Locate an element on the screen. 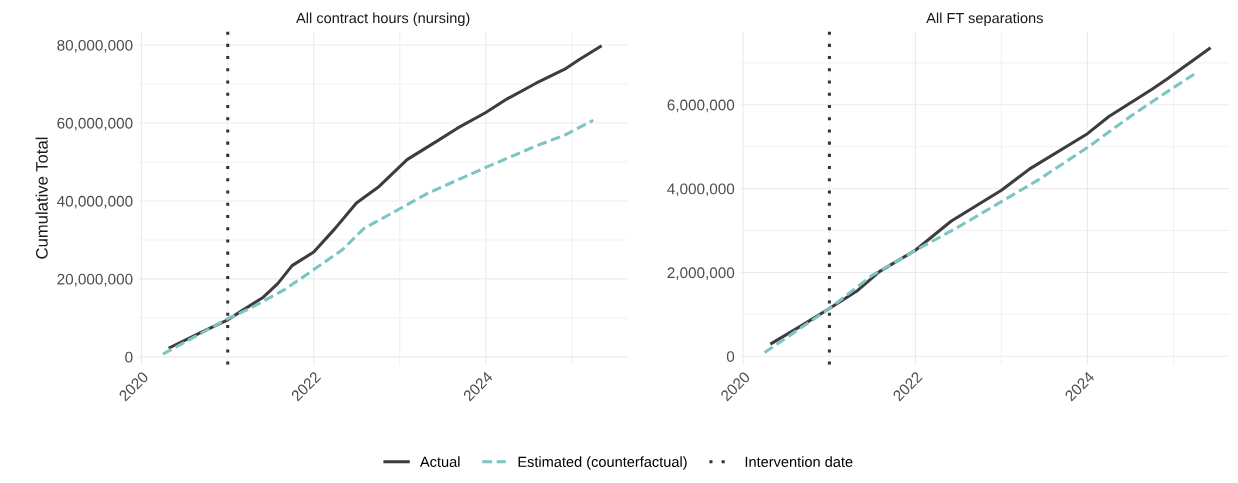 The width and height of the screenshot is (1238, 483). legend-label: Estimated (counterfactual) is located at coordinates (602, 463).